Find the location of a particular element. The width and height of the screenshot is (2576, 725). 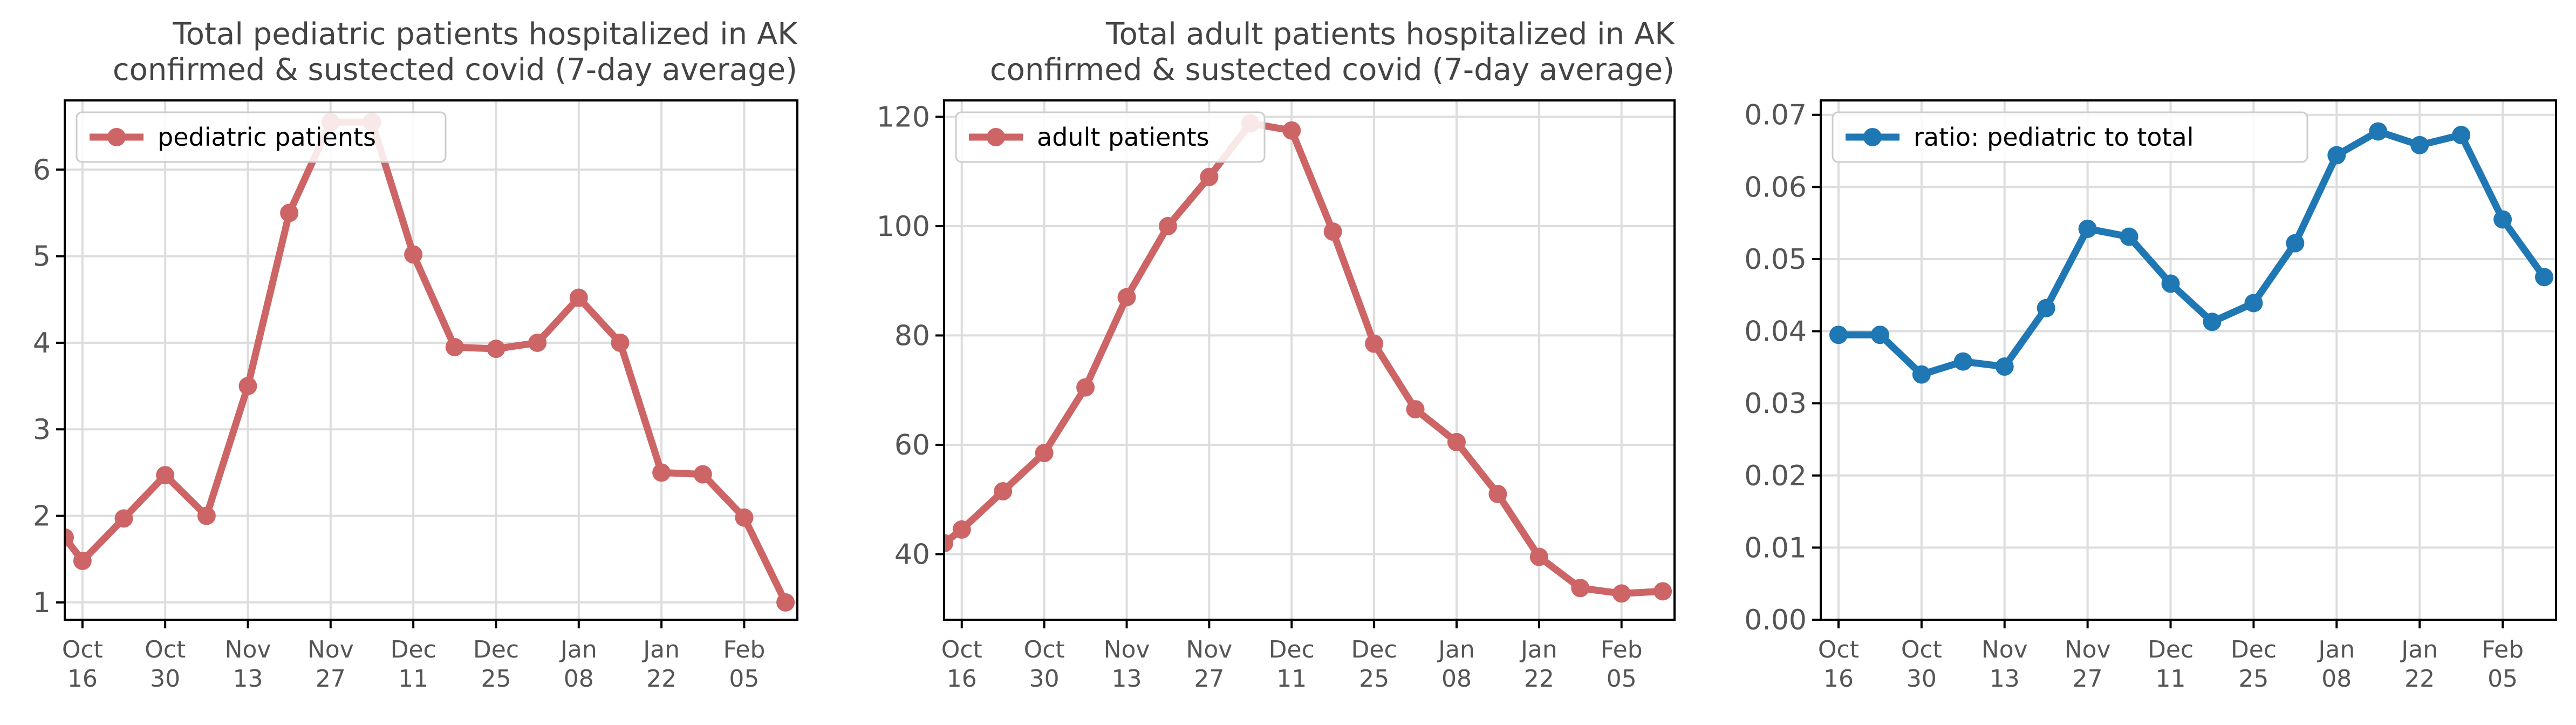

y-axis: 0.00 0.01 0.02 0.03 0.04 0.05 0.06 0.07 is located at coordinates (1782, 368).